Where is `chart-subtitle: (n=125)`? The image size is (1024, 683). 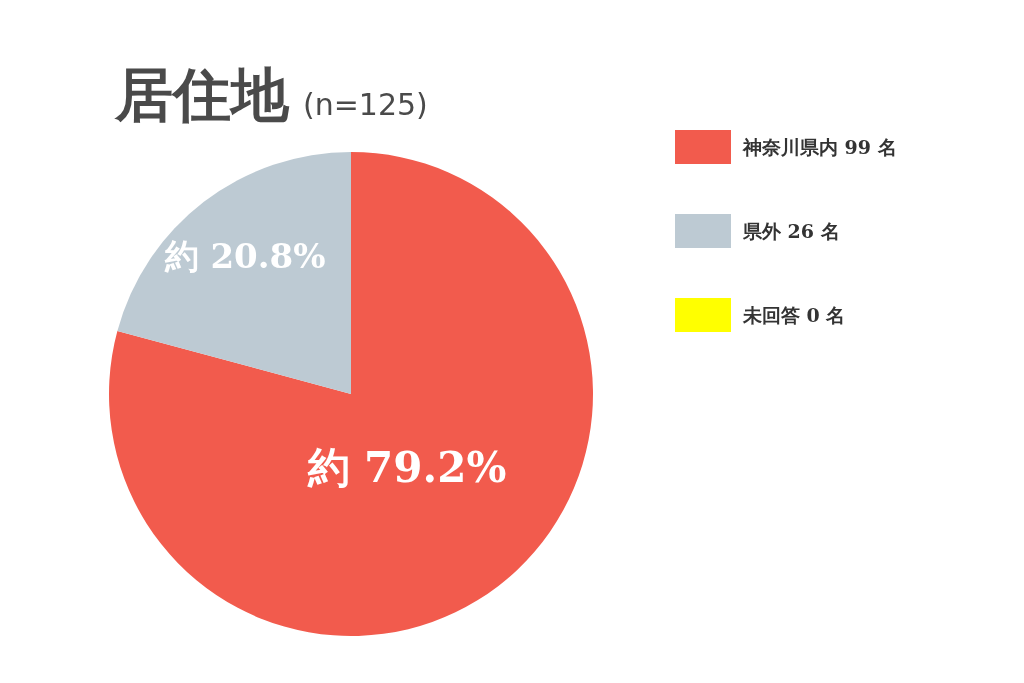
chart-subtitle: (n=125) is located at coordinates (365, 104).